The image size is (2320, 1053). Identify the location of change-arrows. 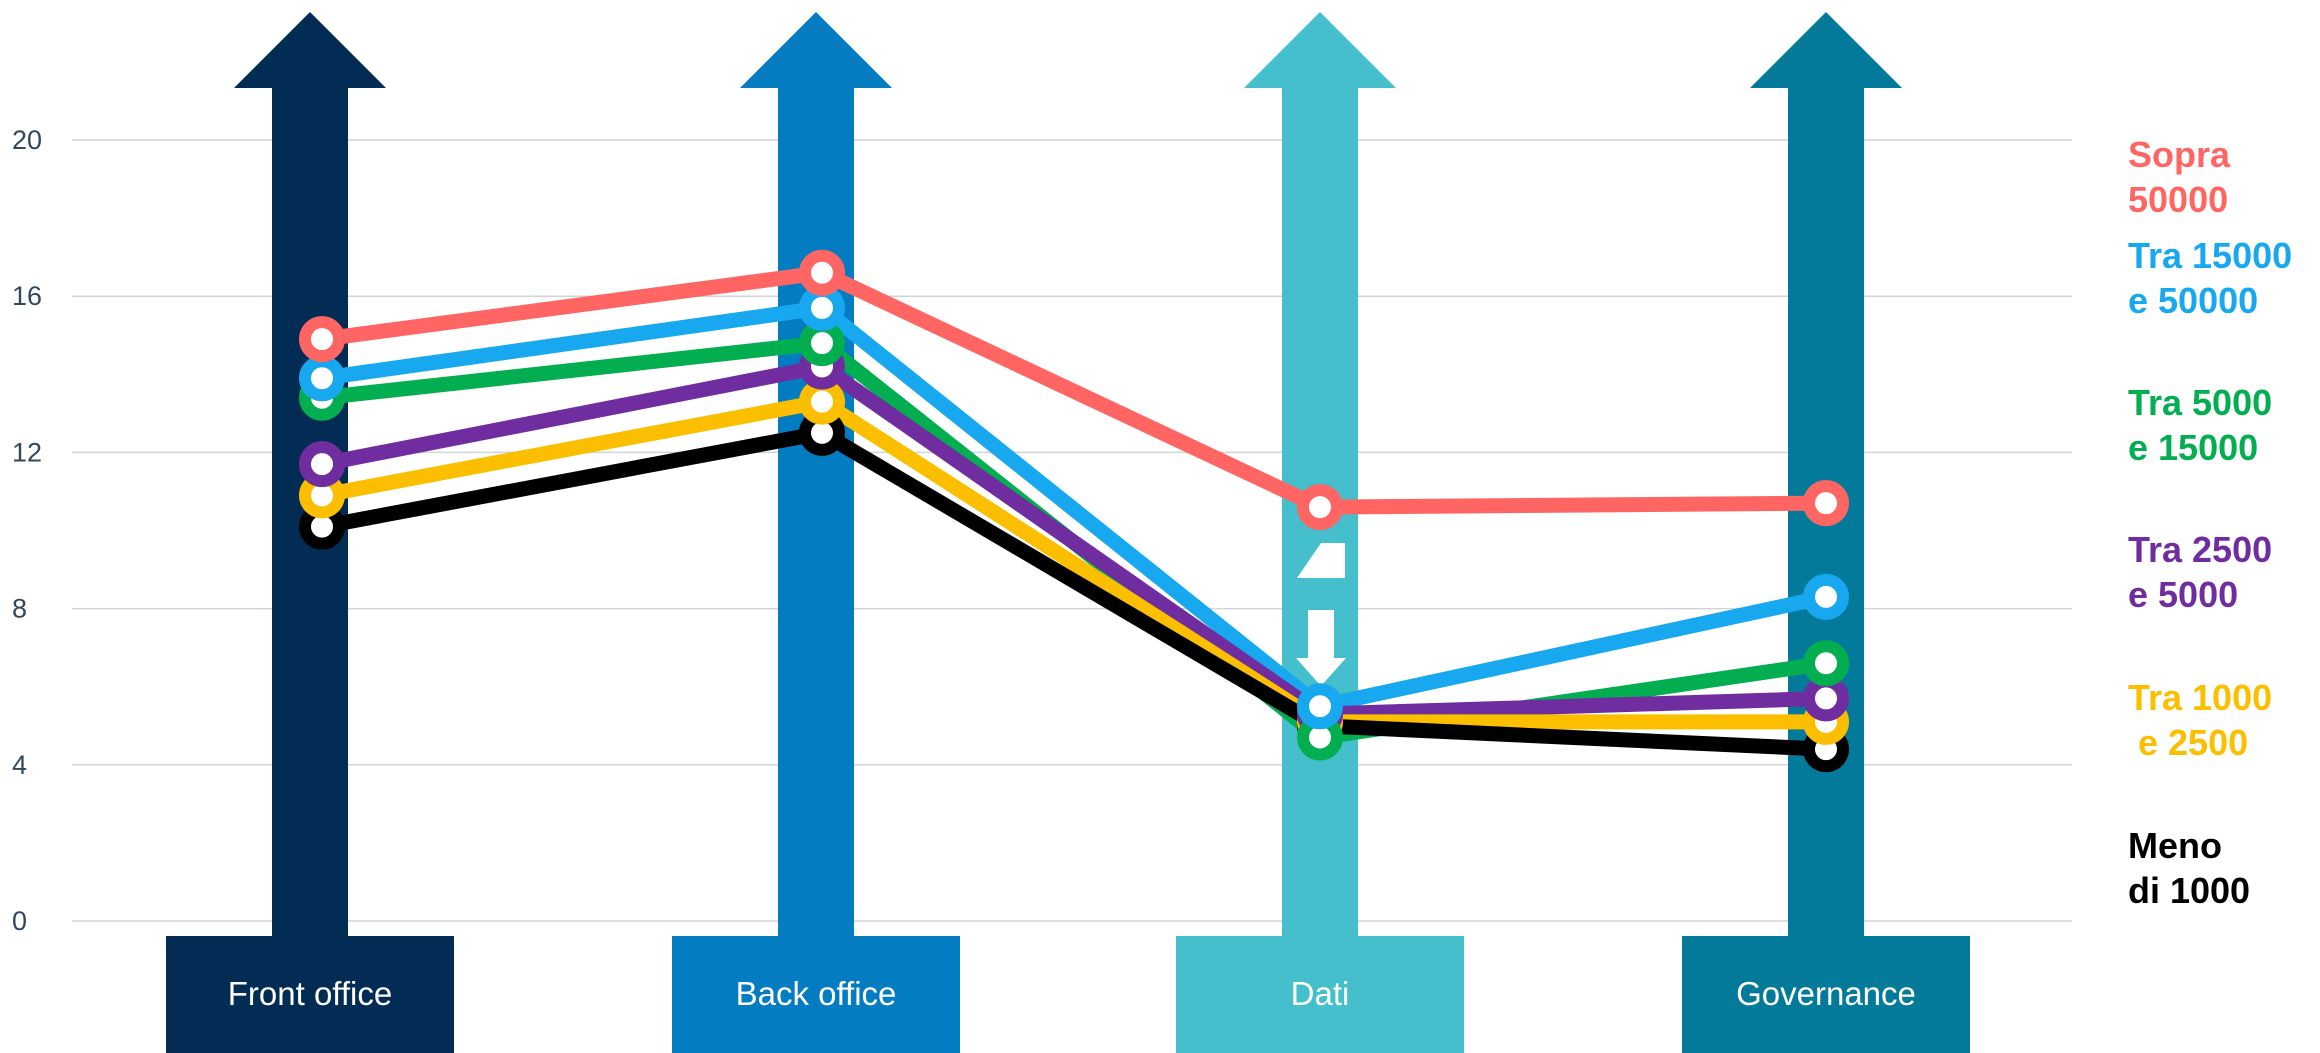
(1321, 614).